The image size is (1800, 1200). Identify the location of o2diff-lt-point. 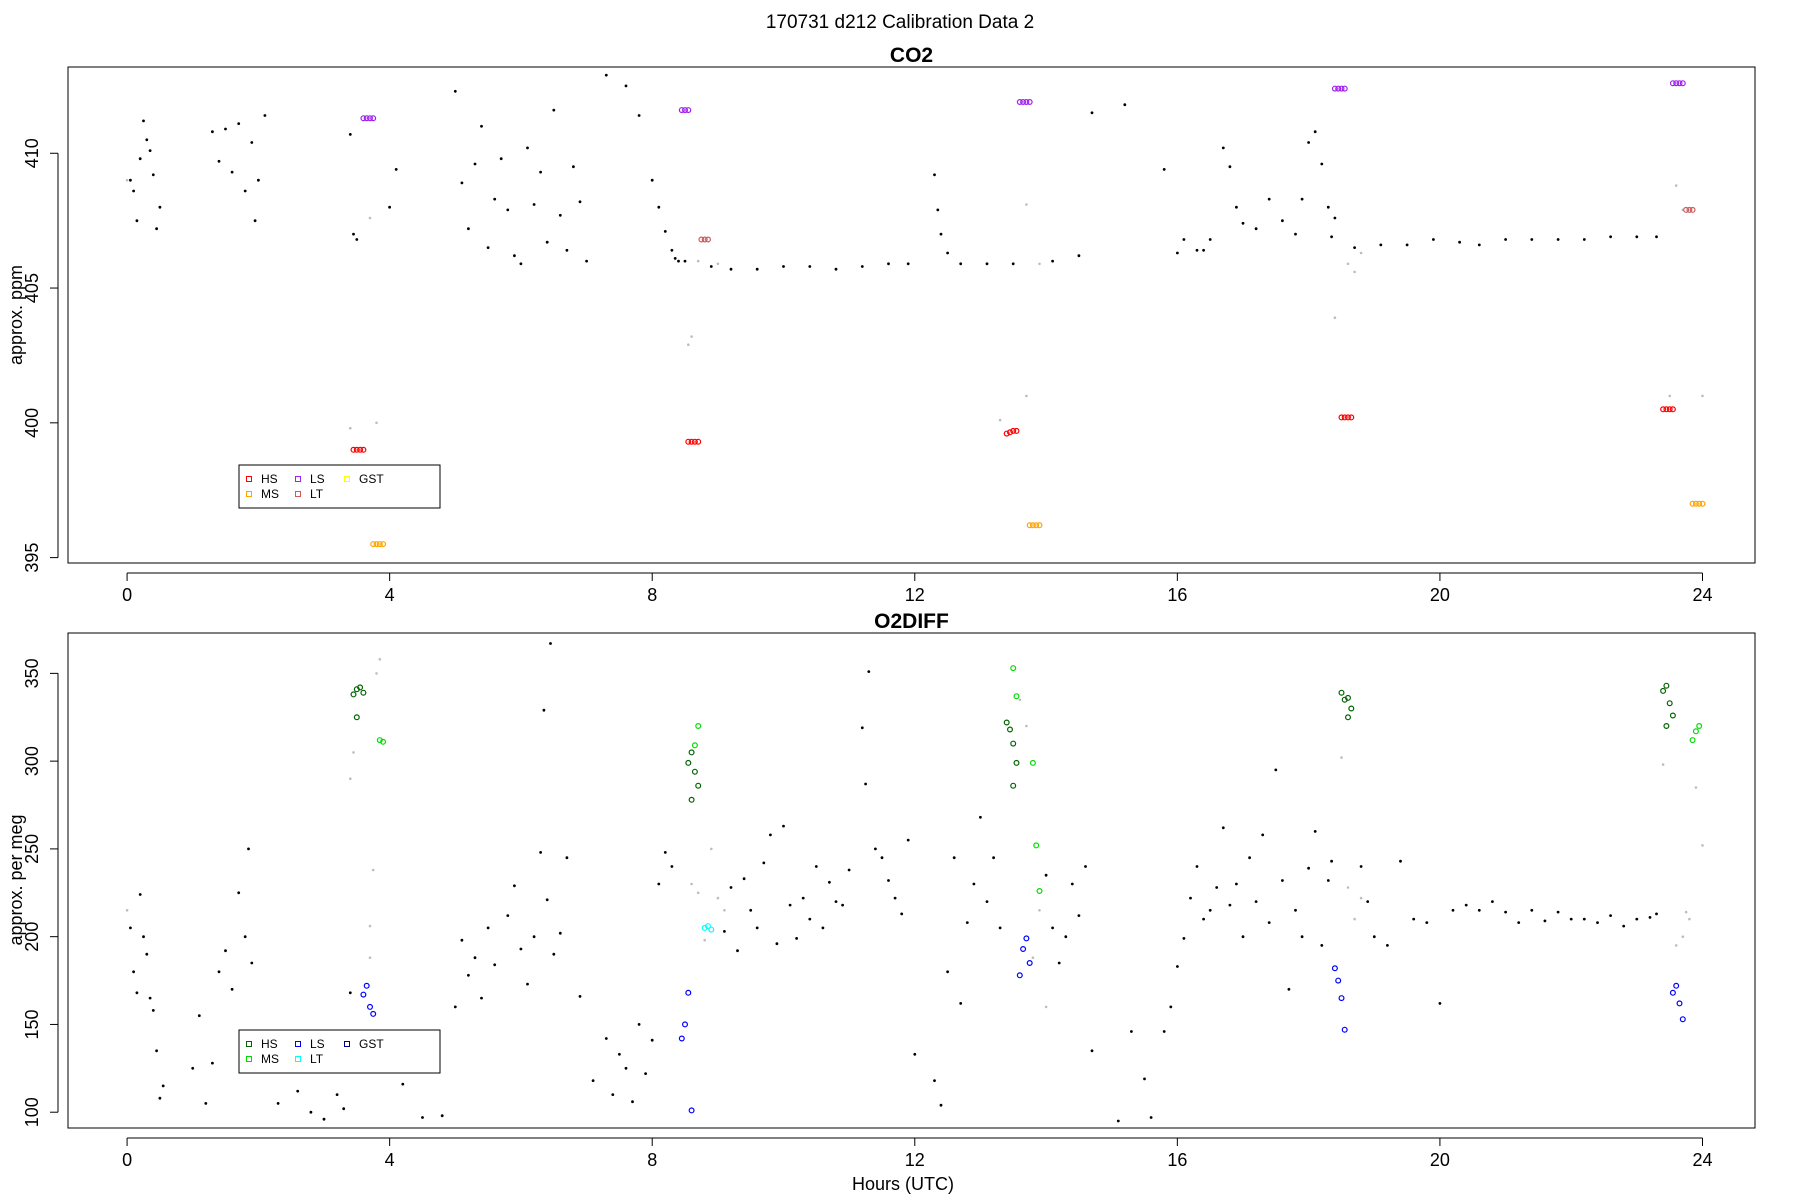
(707, 926).